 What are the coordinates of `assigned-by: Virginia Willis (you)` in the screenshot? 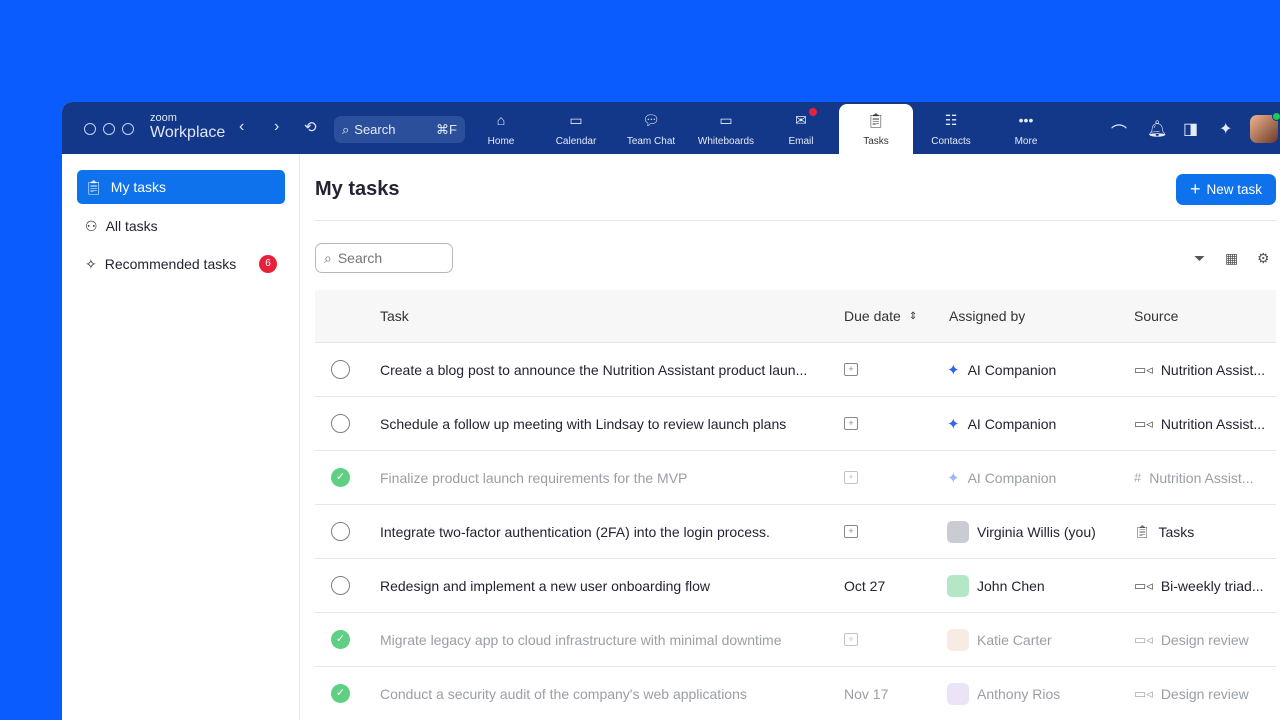 It's located at (1036, 531).